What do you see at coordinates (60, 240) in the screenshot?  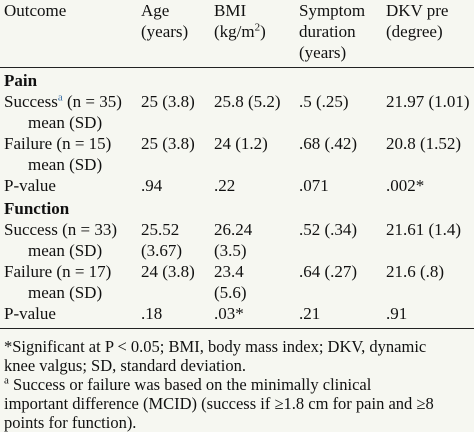 I see `row-label: Success (n = 33) mean (SD)` at bounding box center [60, 240].